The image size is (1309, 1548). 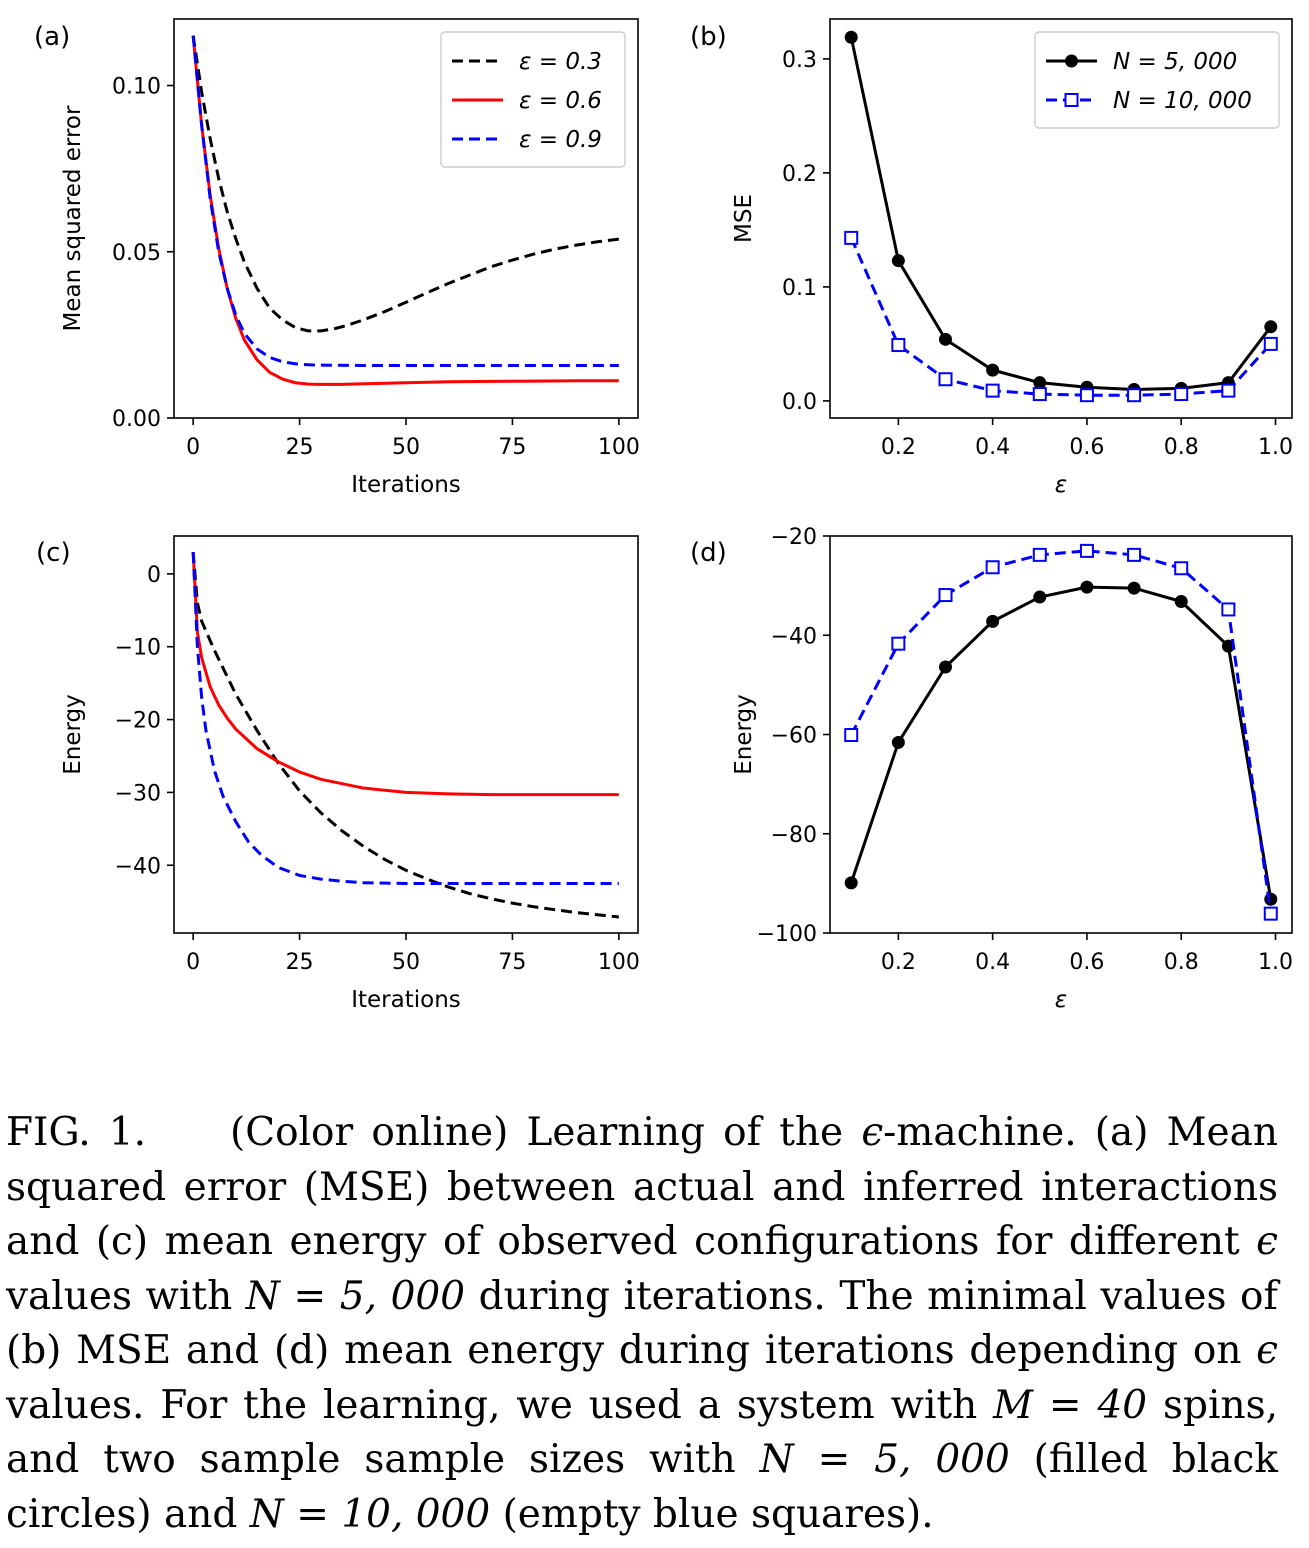 I want to click on caption-text-6: spins, and two sample sample sizes with, so click(x=642, y=1432).